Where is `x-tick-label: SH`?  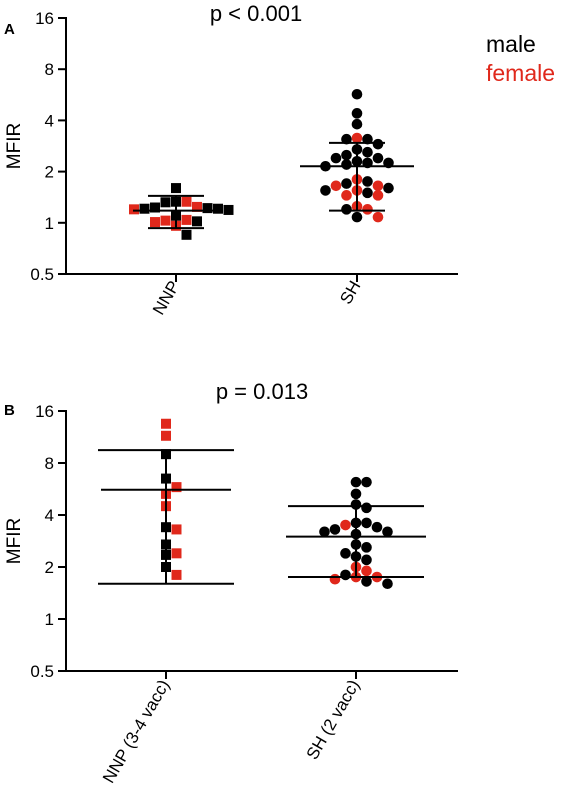 x-tick-label: SH is located at coordinates (350, 293).